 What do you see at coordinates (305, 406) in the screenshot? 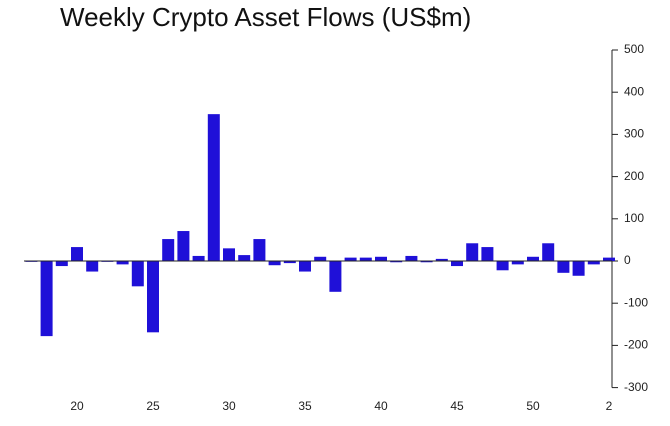
I see `x-tick-label: 35` at bounding box center [305, 406].